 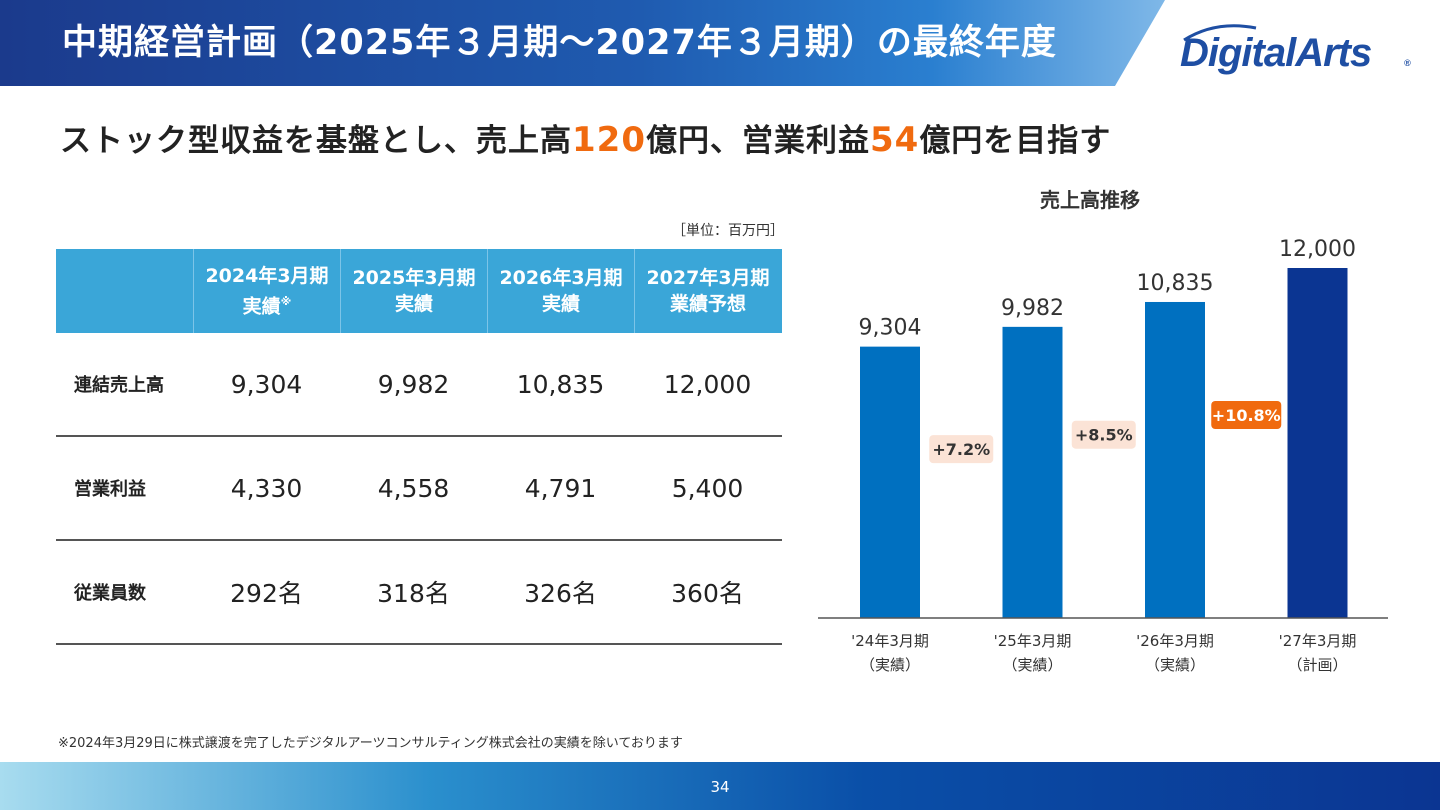 What do you see at coordinates (1015, 141) in the screenshot?
I see `headline-part3: 億円を目指す` at bounding box center [1015, 141].